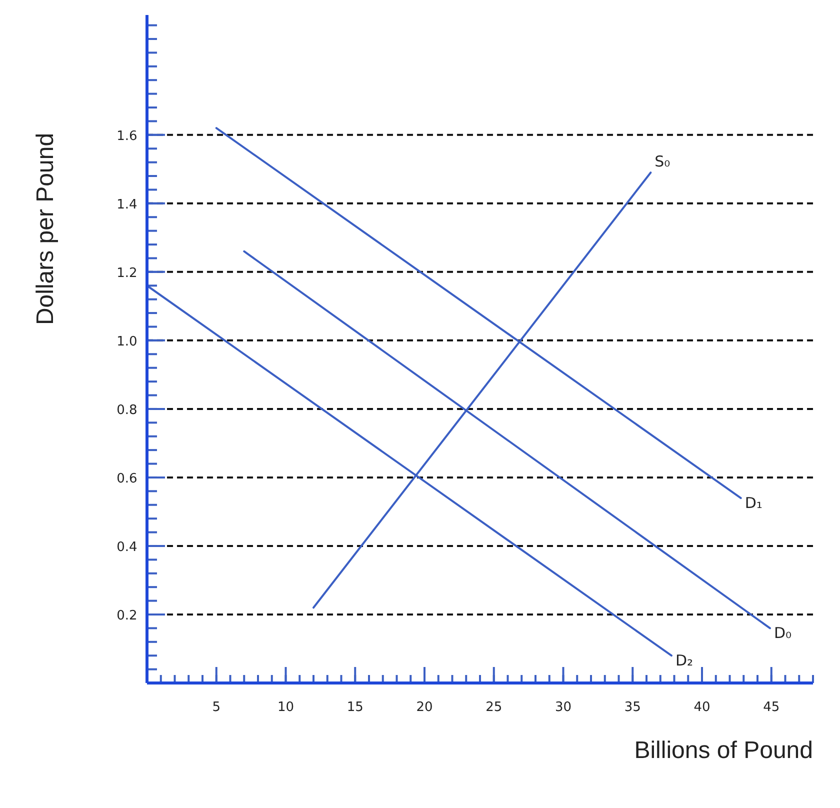 Image resolution: width=840 pixels, height=808 pixels. Describe the element at coordinates (662, 161) in the screenshot. I see `series-label: S₀` at that location.